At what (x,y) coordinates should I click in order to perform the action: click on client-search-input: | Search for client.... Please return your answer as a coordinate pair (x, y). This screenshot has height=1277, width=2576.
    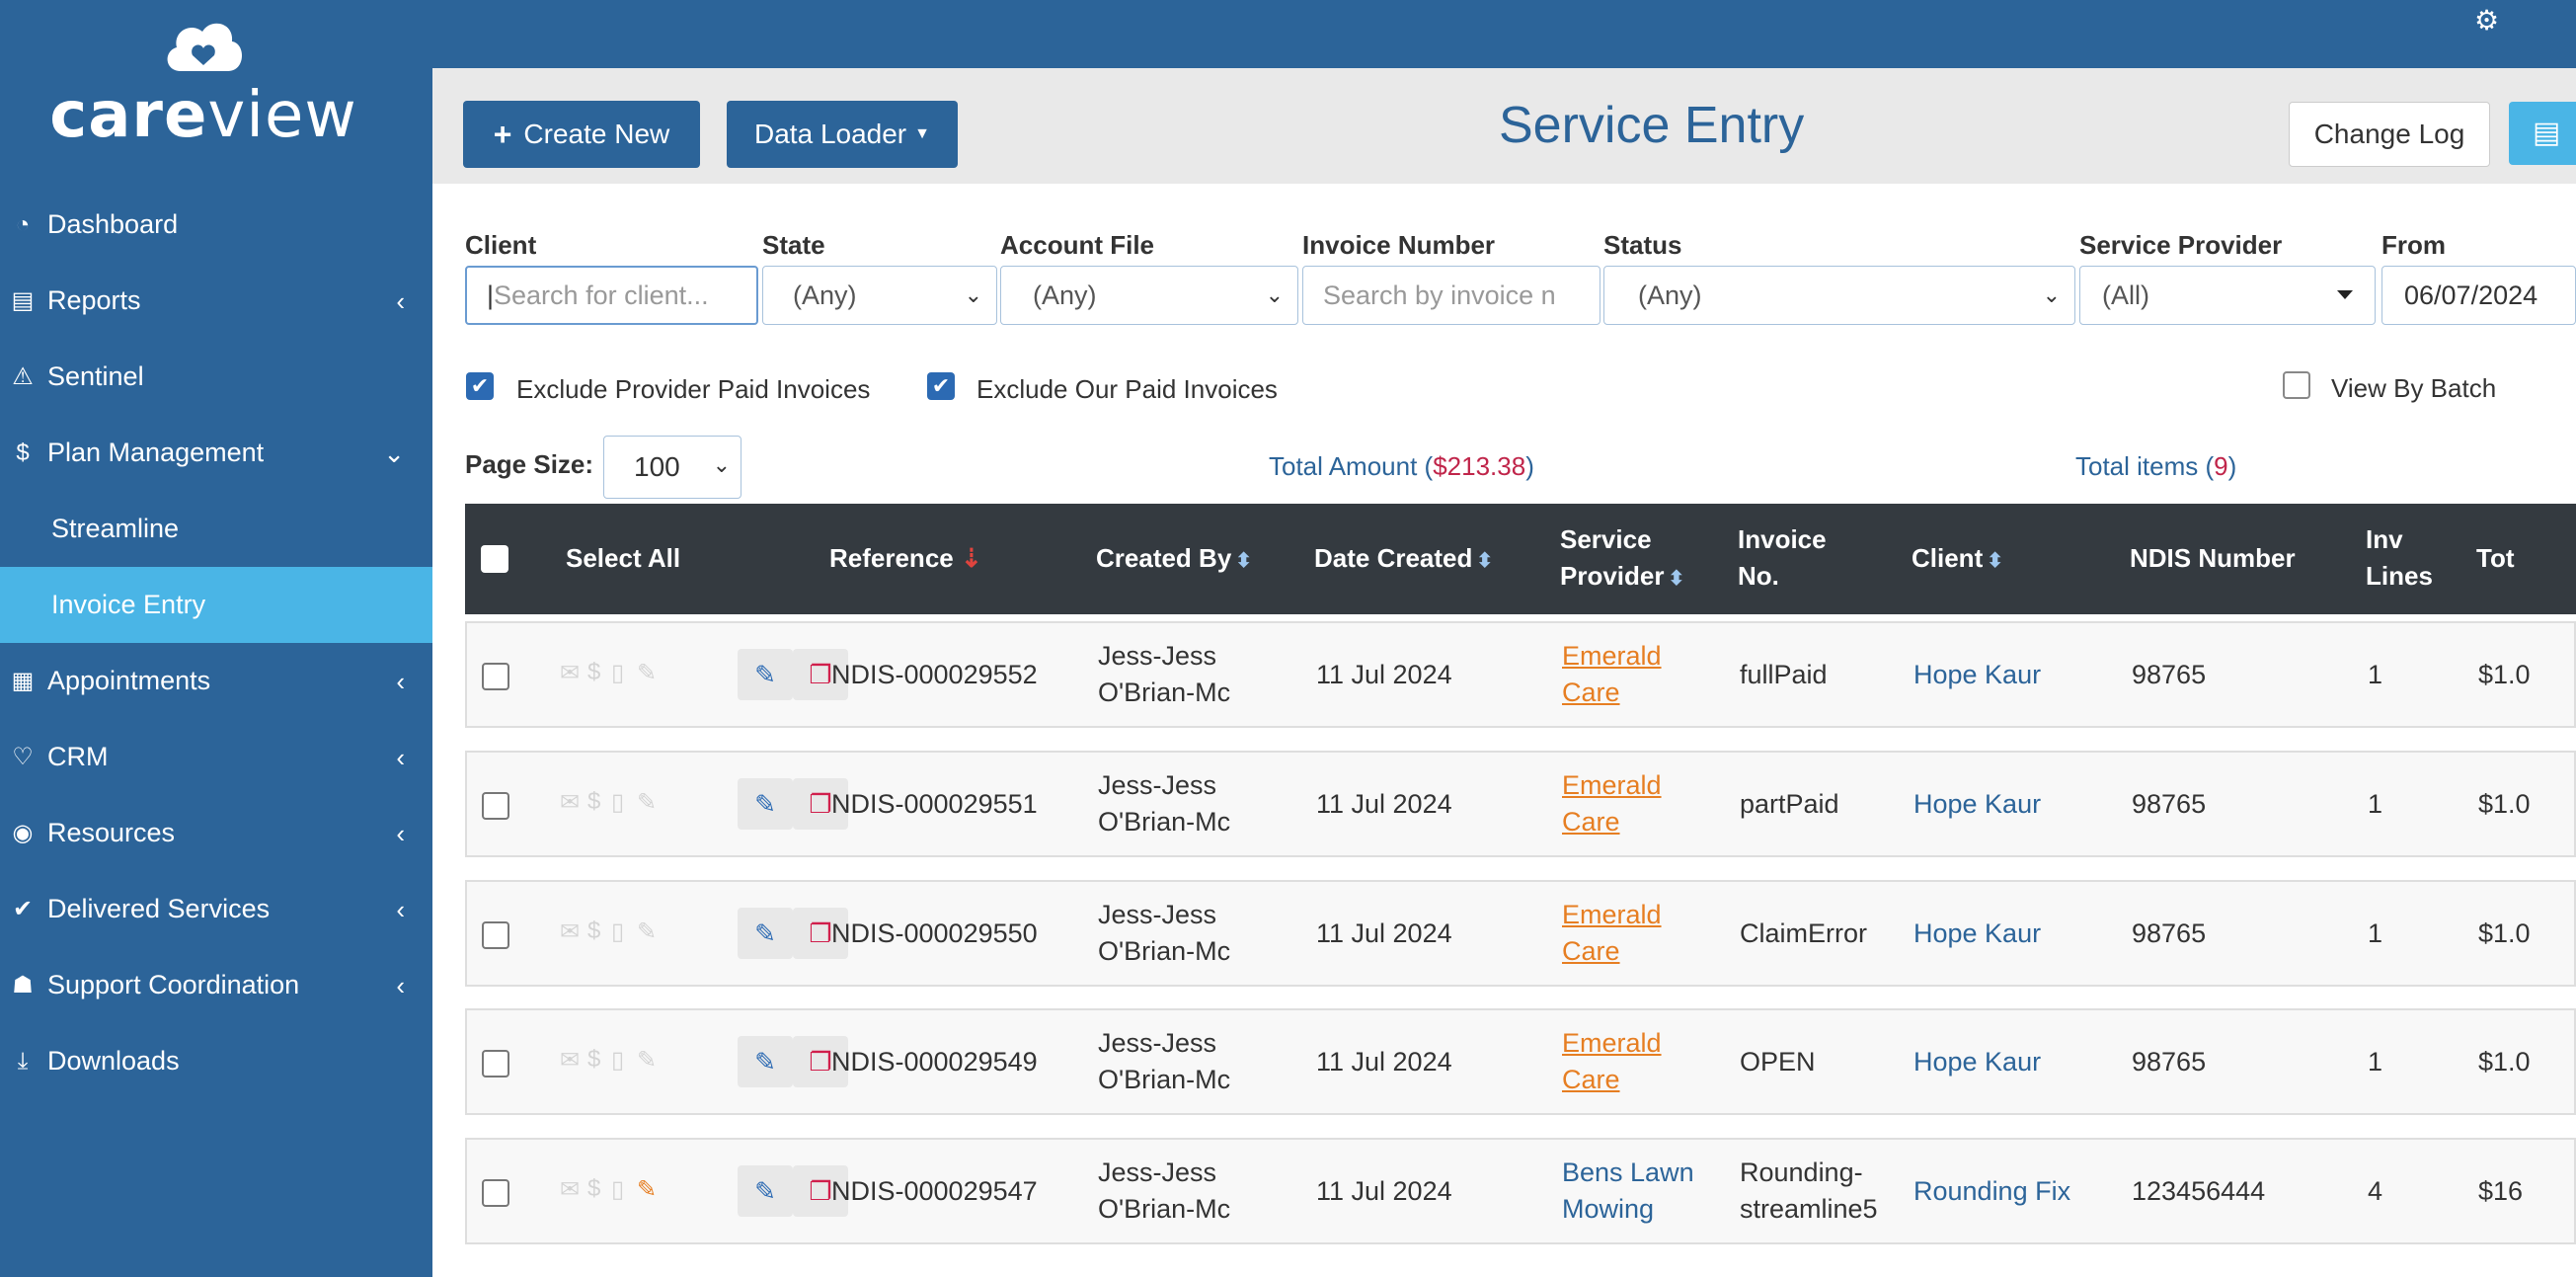
    Looking at the image, I should click on (611, 295).